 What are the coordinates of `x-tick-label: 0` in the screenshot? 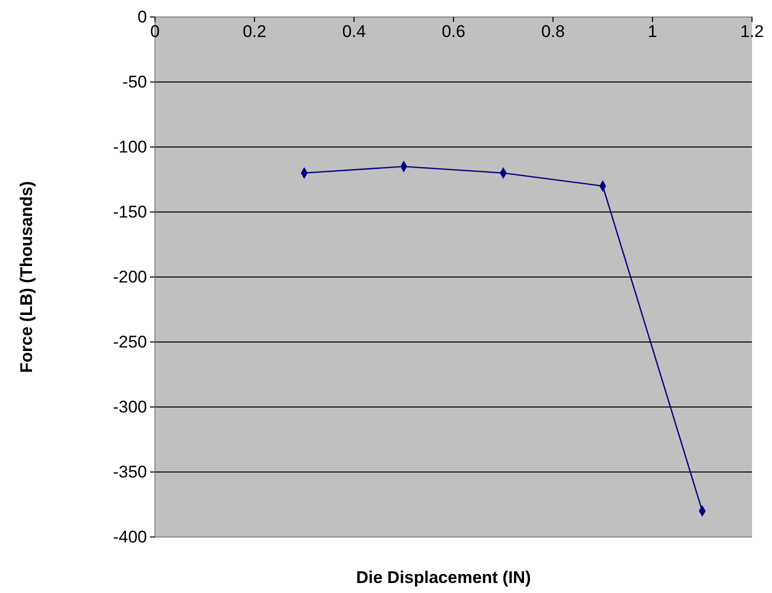 It's located at (155, 32).